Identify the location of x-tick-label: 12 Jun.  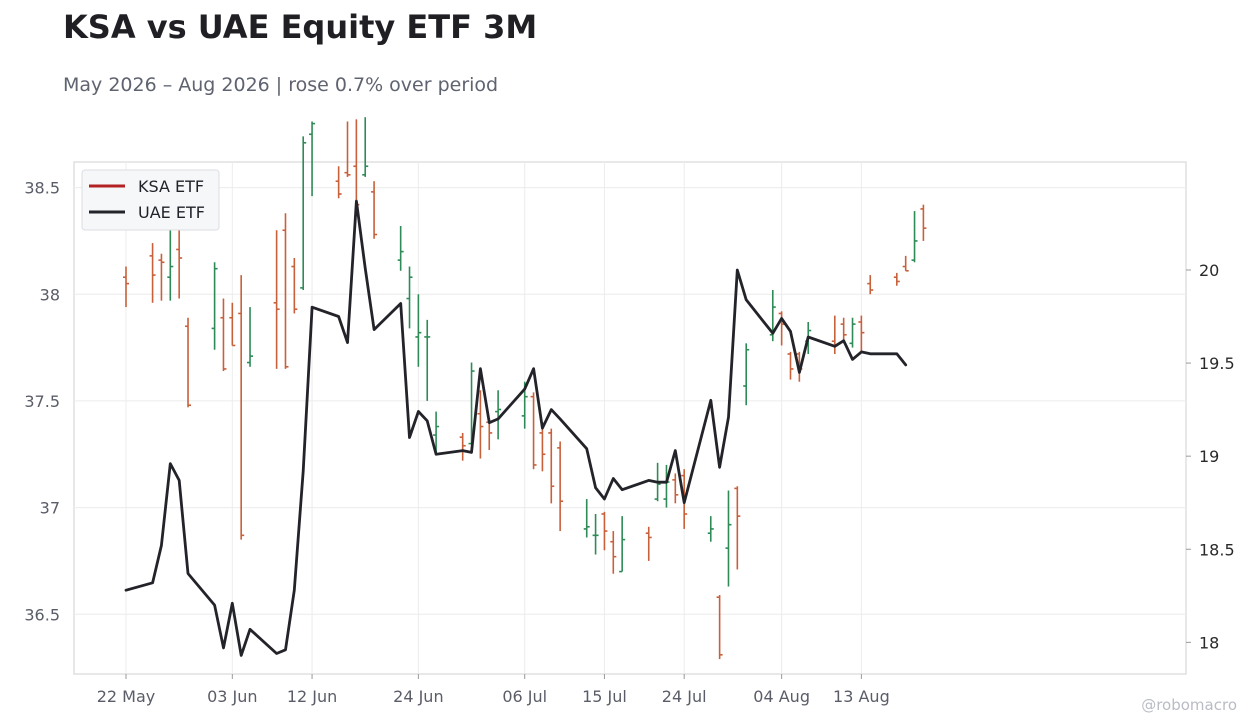
(312, 696).